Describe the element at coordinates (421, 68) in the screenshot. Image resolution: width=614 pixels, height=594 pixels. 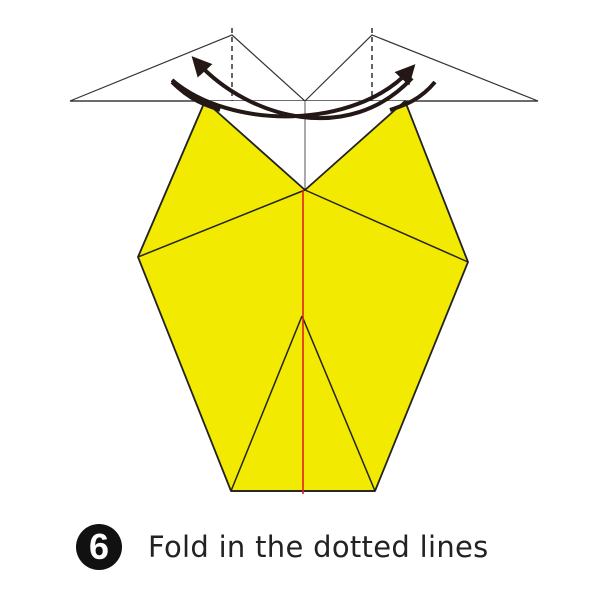
I see `right-back-flap` at that location.